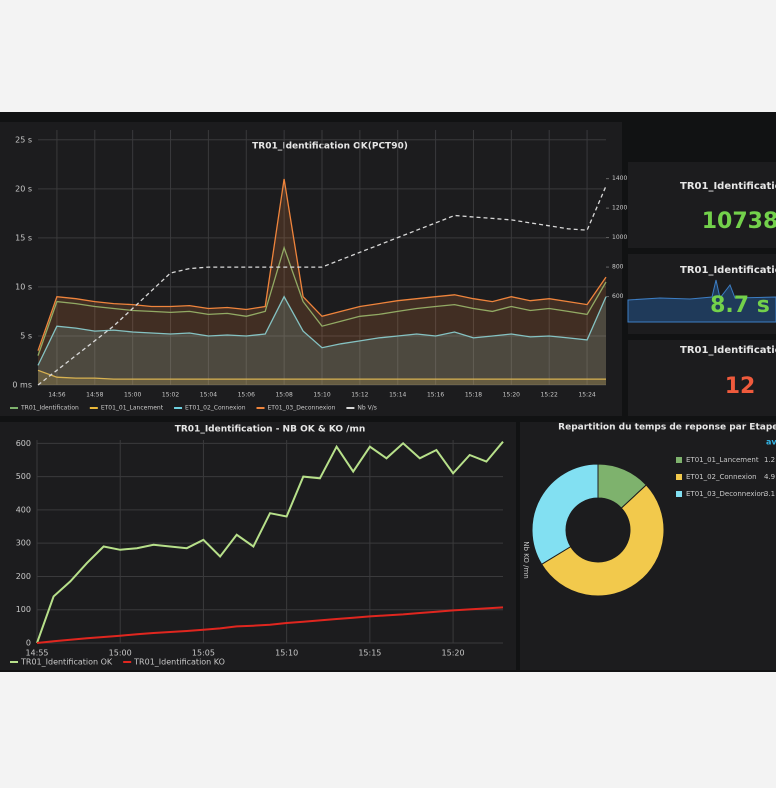 Image resolution: width=776 pixels, height=788 pixels. Describe the element at coordinates (270, 430) in the screenshot. I see `panel-title: TR01_Identification - NB OK & KO /mn` at that location.